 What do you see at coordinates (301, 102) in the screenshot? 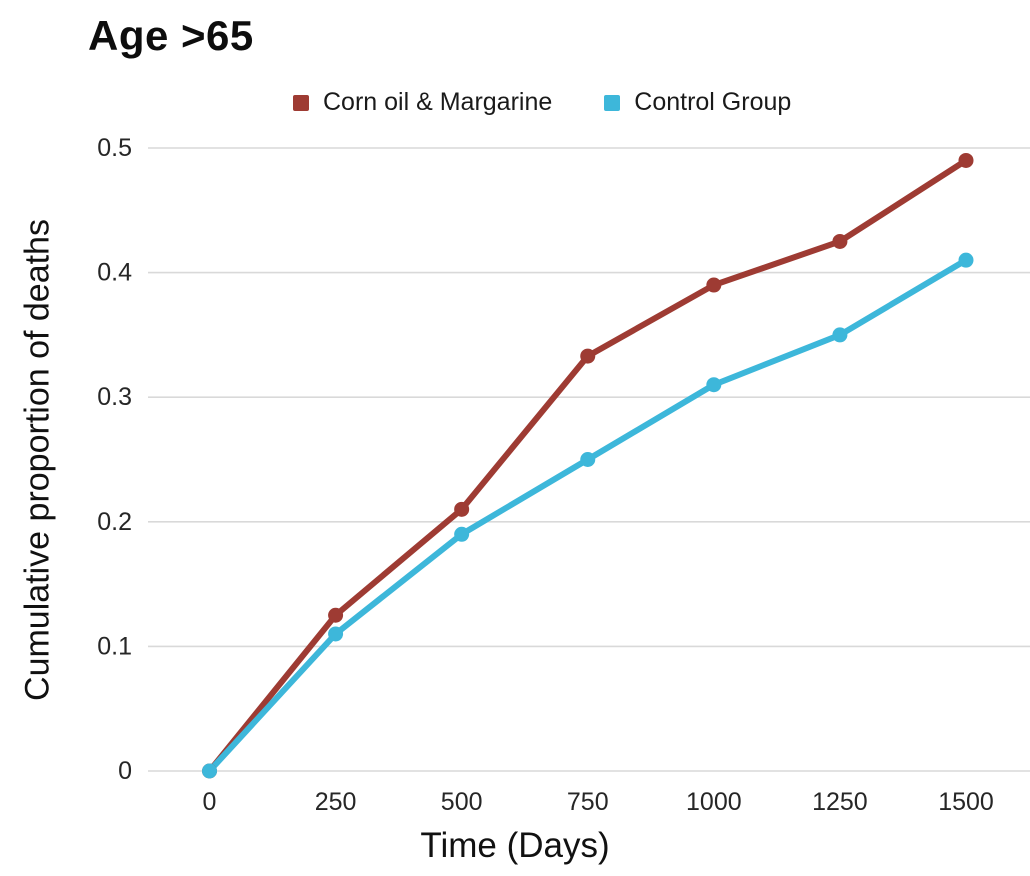
I see `legend-swatch-corn-oil-icon` at bounding box center [301, 102].